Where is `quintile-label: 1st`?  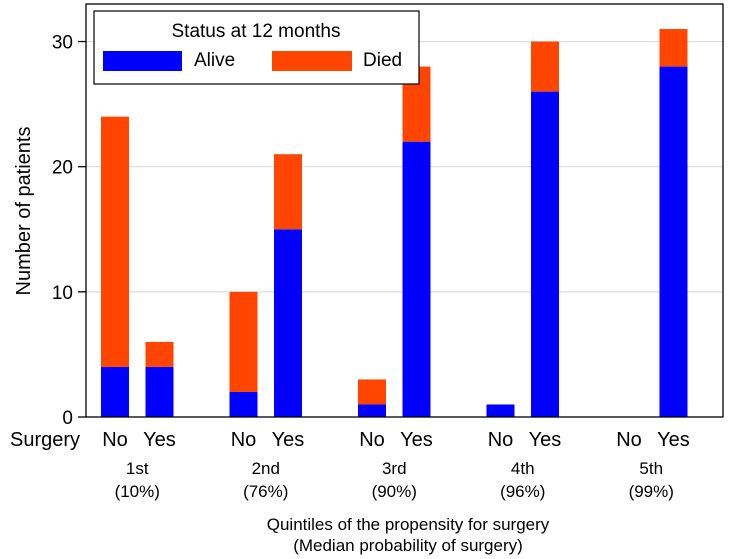 quintile-label: 1st is located at coordinates (137, 468).